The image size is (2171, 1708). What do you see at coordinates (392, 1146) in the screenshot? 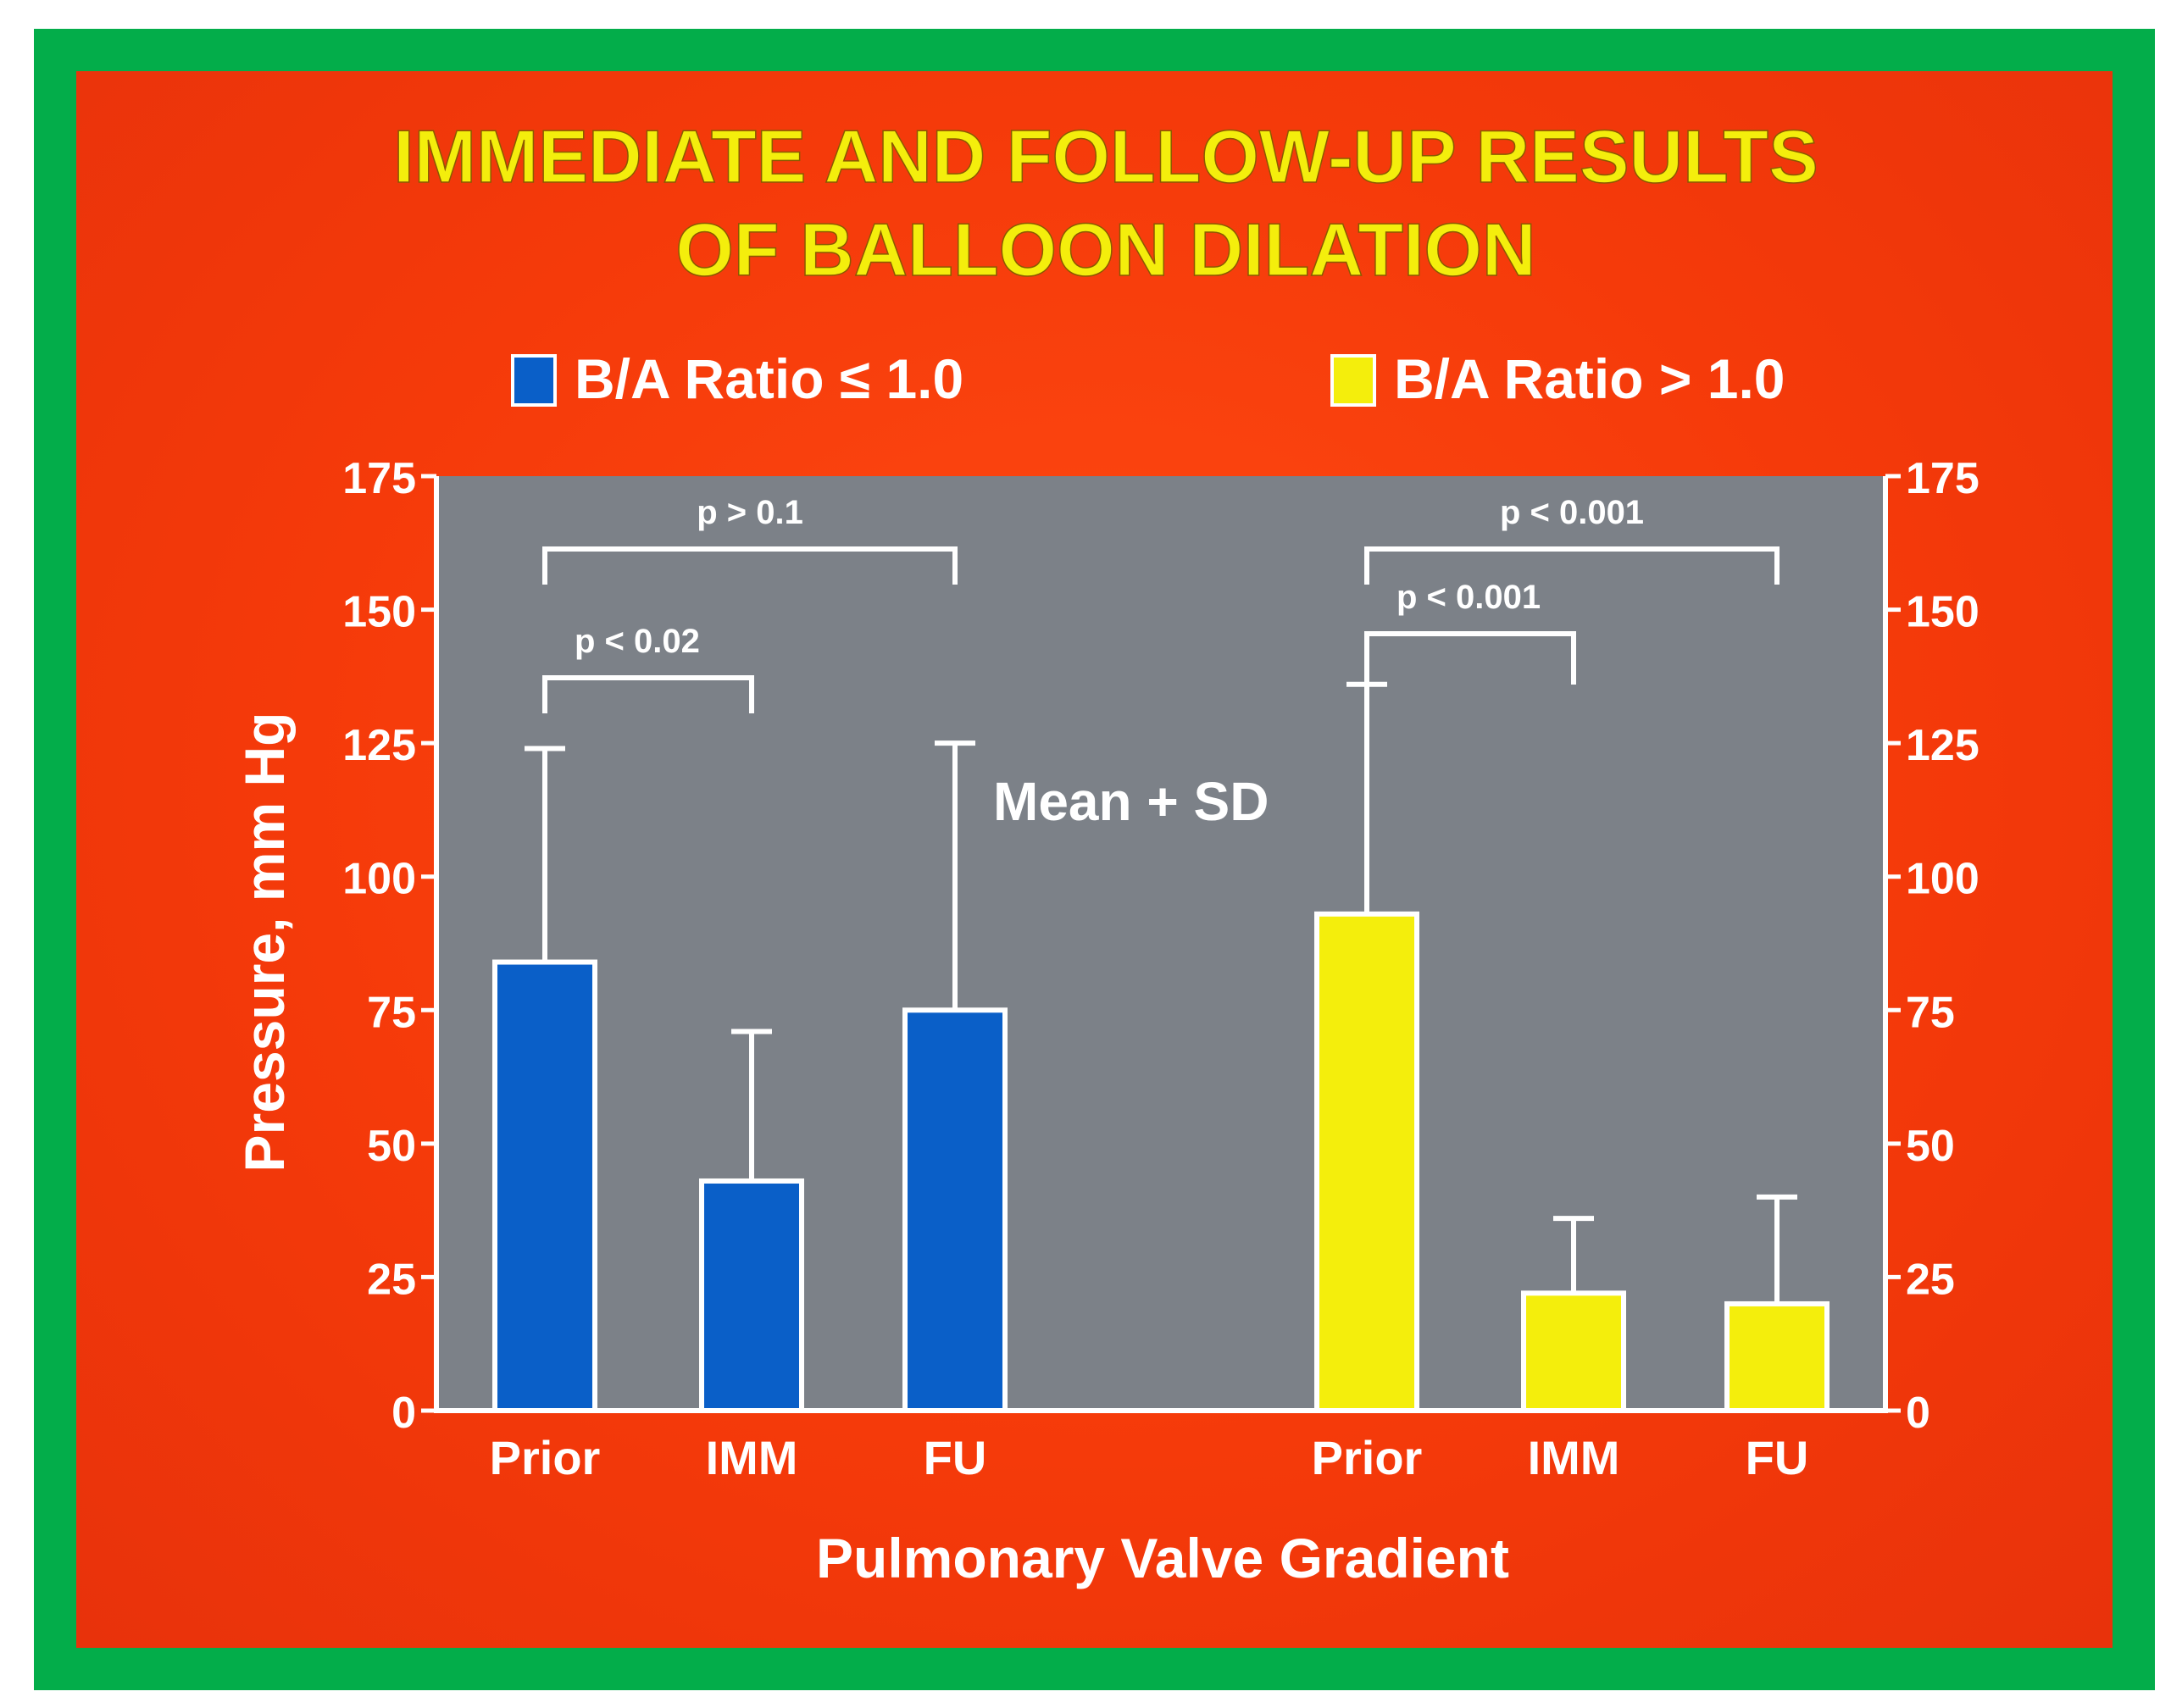
I see `y-tick-label-left: 50` at bounding box center [392, 1146].